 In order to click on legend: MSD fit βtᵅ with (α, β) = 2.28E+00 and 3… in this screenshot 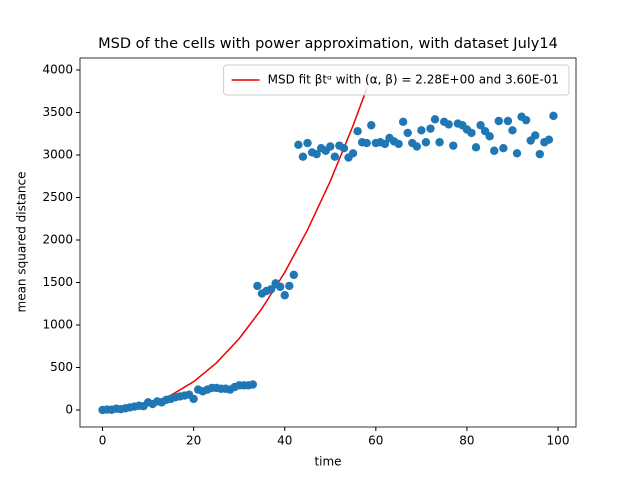, I will do `click(396, 80)`.